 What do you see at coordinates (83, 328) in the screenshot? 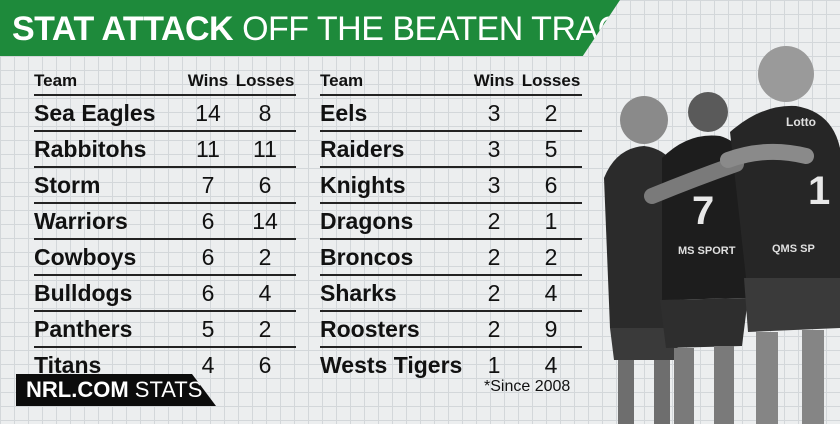
I see `team-name: Panthers` at bounding box center [83, 328].